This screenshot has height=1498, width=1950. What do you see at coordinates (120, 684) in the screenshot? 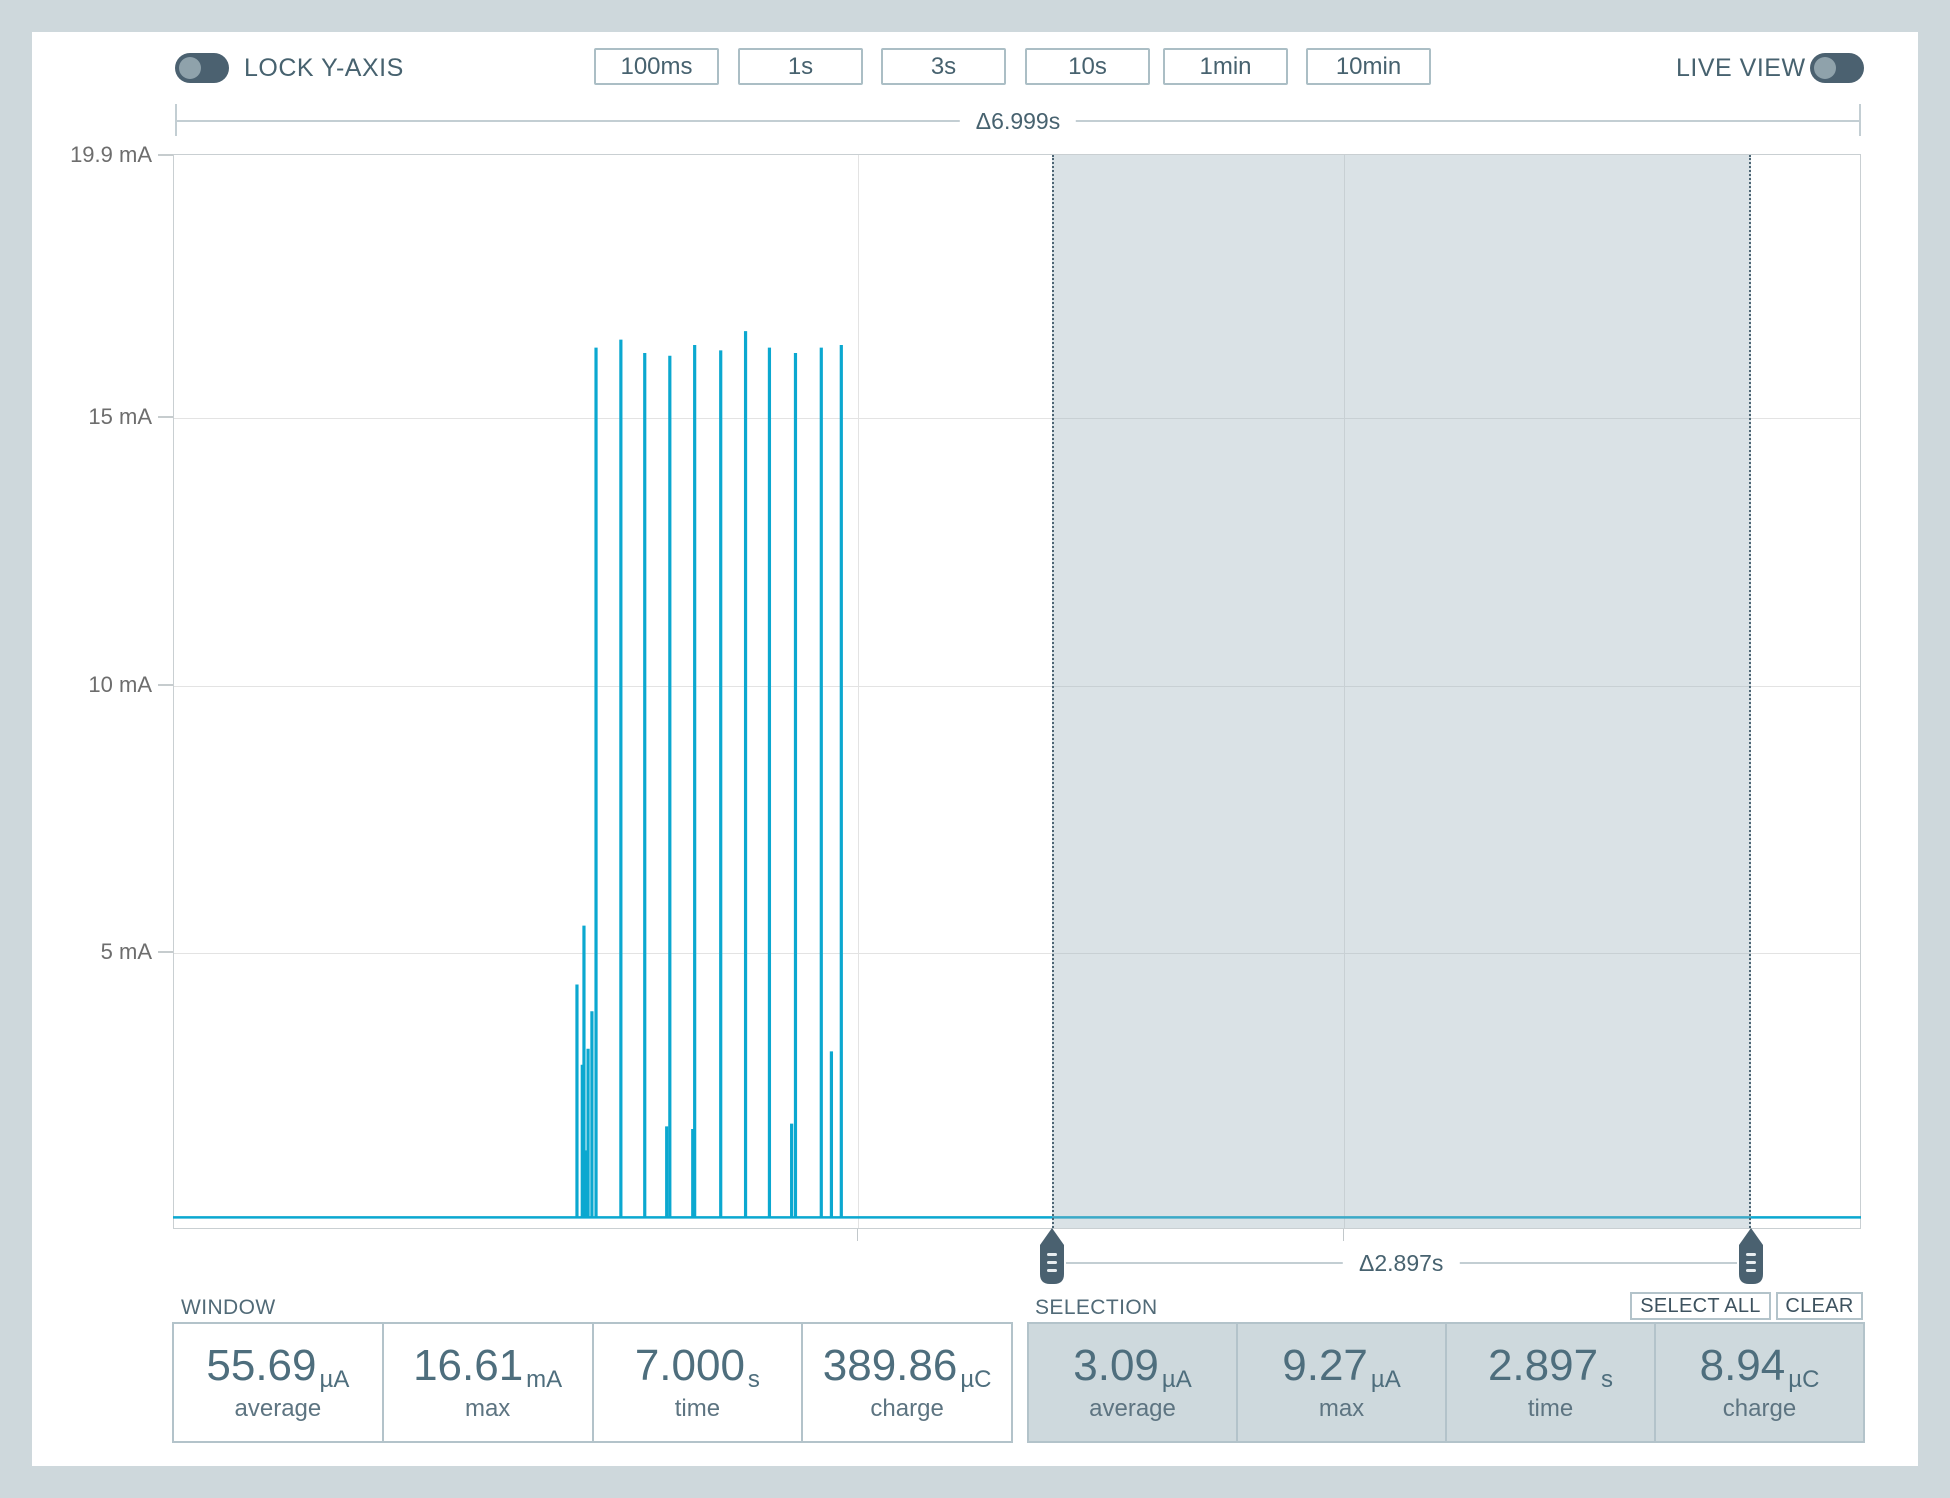
I see `y-axis-label-10ma: 10 mA` at bounding box center [120, 684].